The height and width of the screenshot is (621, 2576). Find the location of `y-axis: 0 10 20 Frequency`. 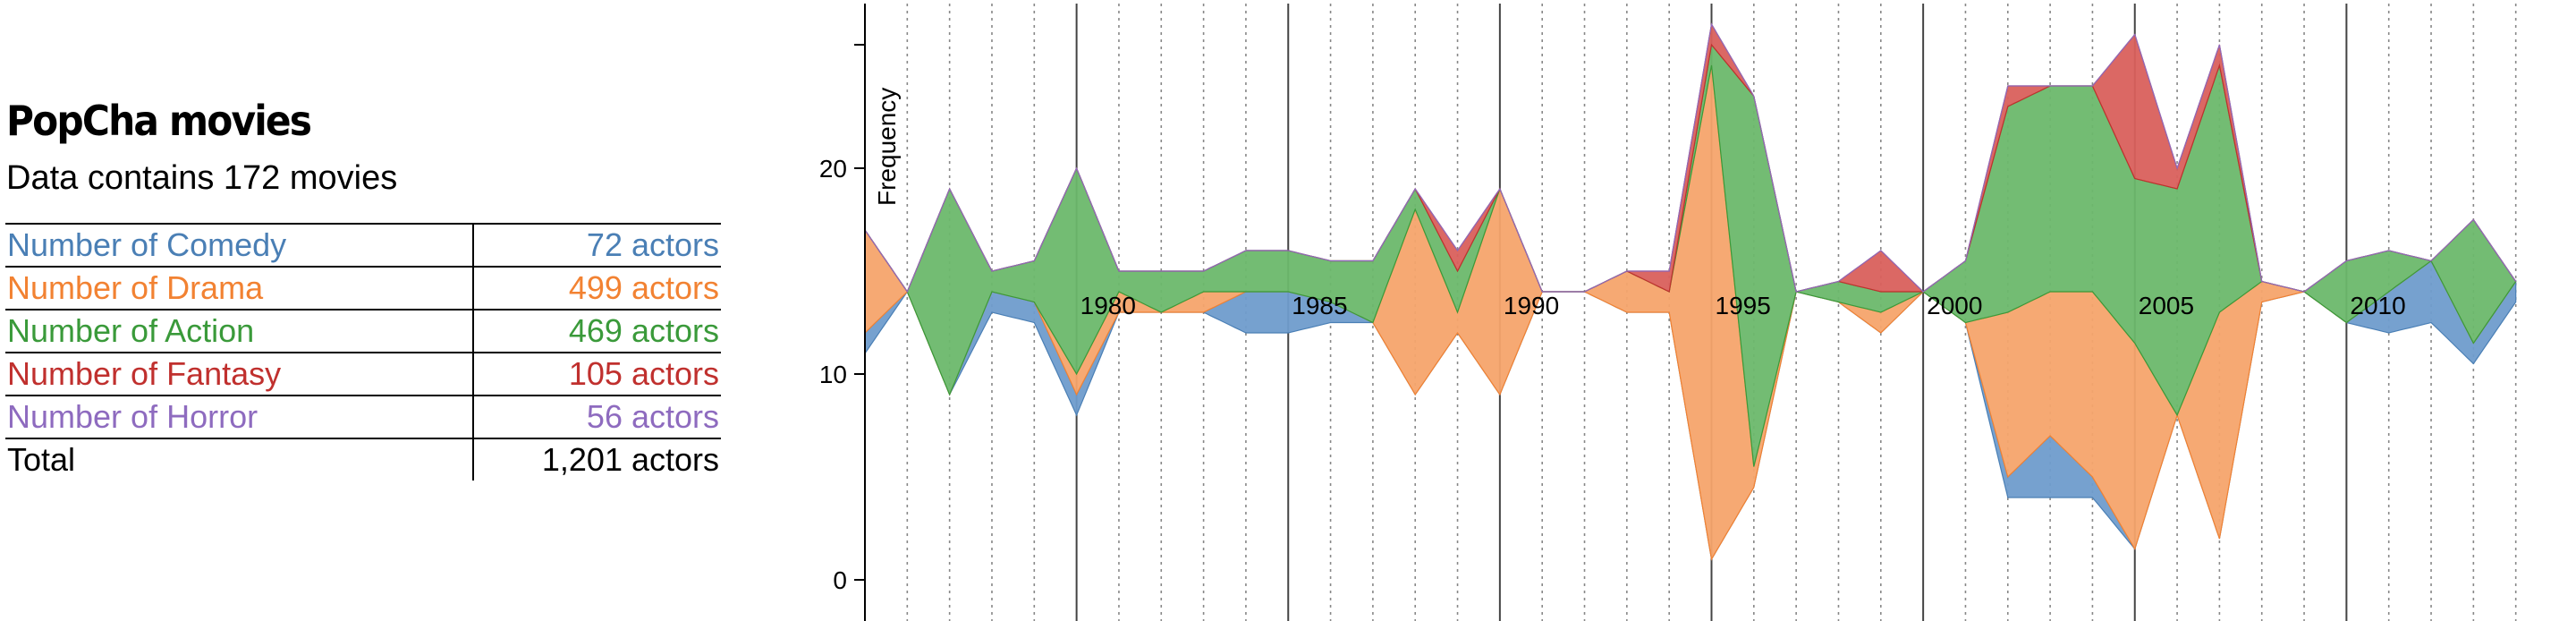

y-axis: 0 10 20 Frequency is located at coordinates (860, 312).